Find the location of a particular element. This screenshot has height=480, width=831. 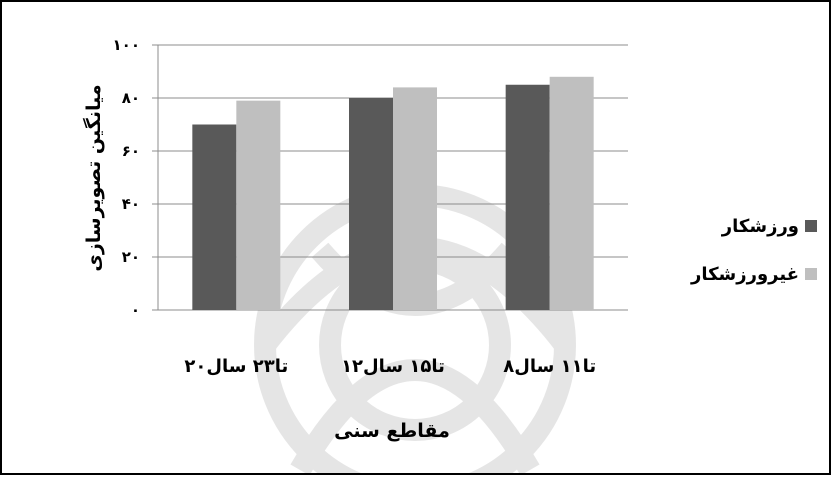

legend: ورزشکار غیرورزشکار is located at coordinates (753, 250).